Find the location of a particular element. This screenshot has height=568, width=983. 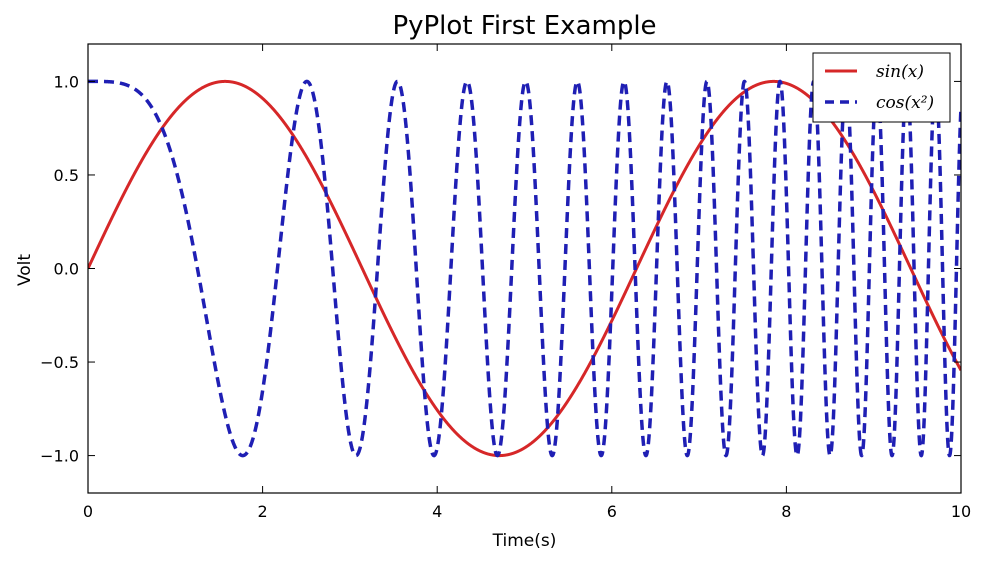

x-axis-label: Time(s) is located at coordinates (524, 541).